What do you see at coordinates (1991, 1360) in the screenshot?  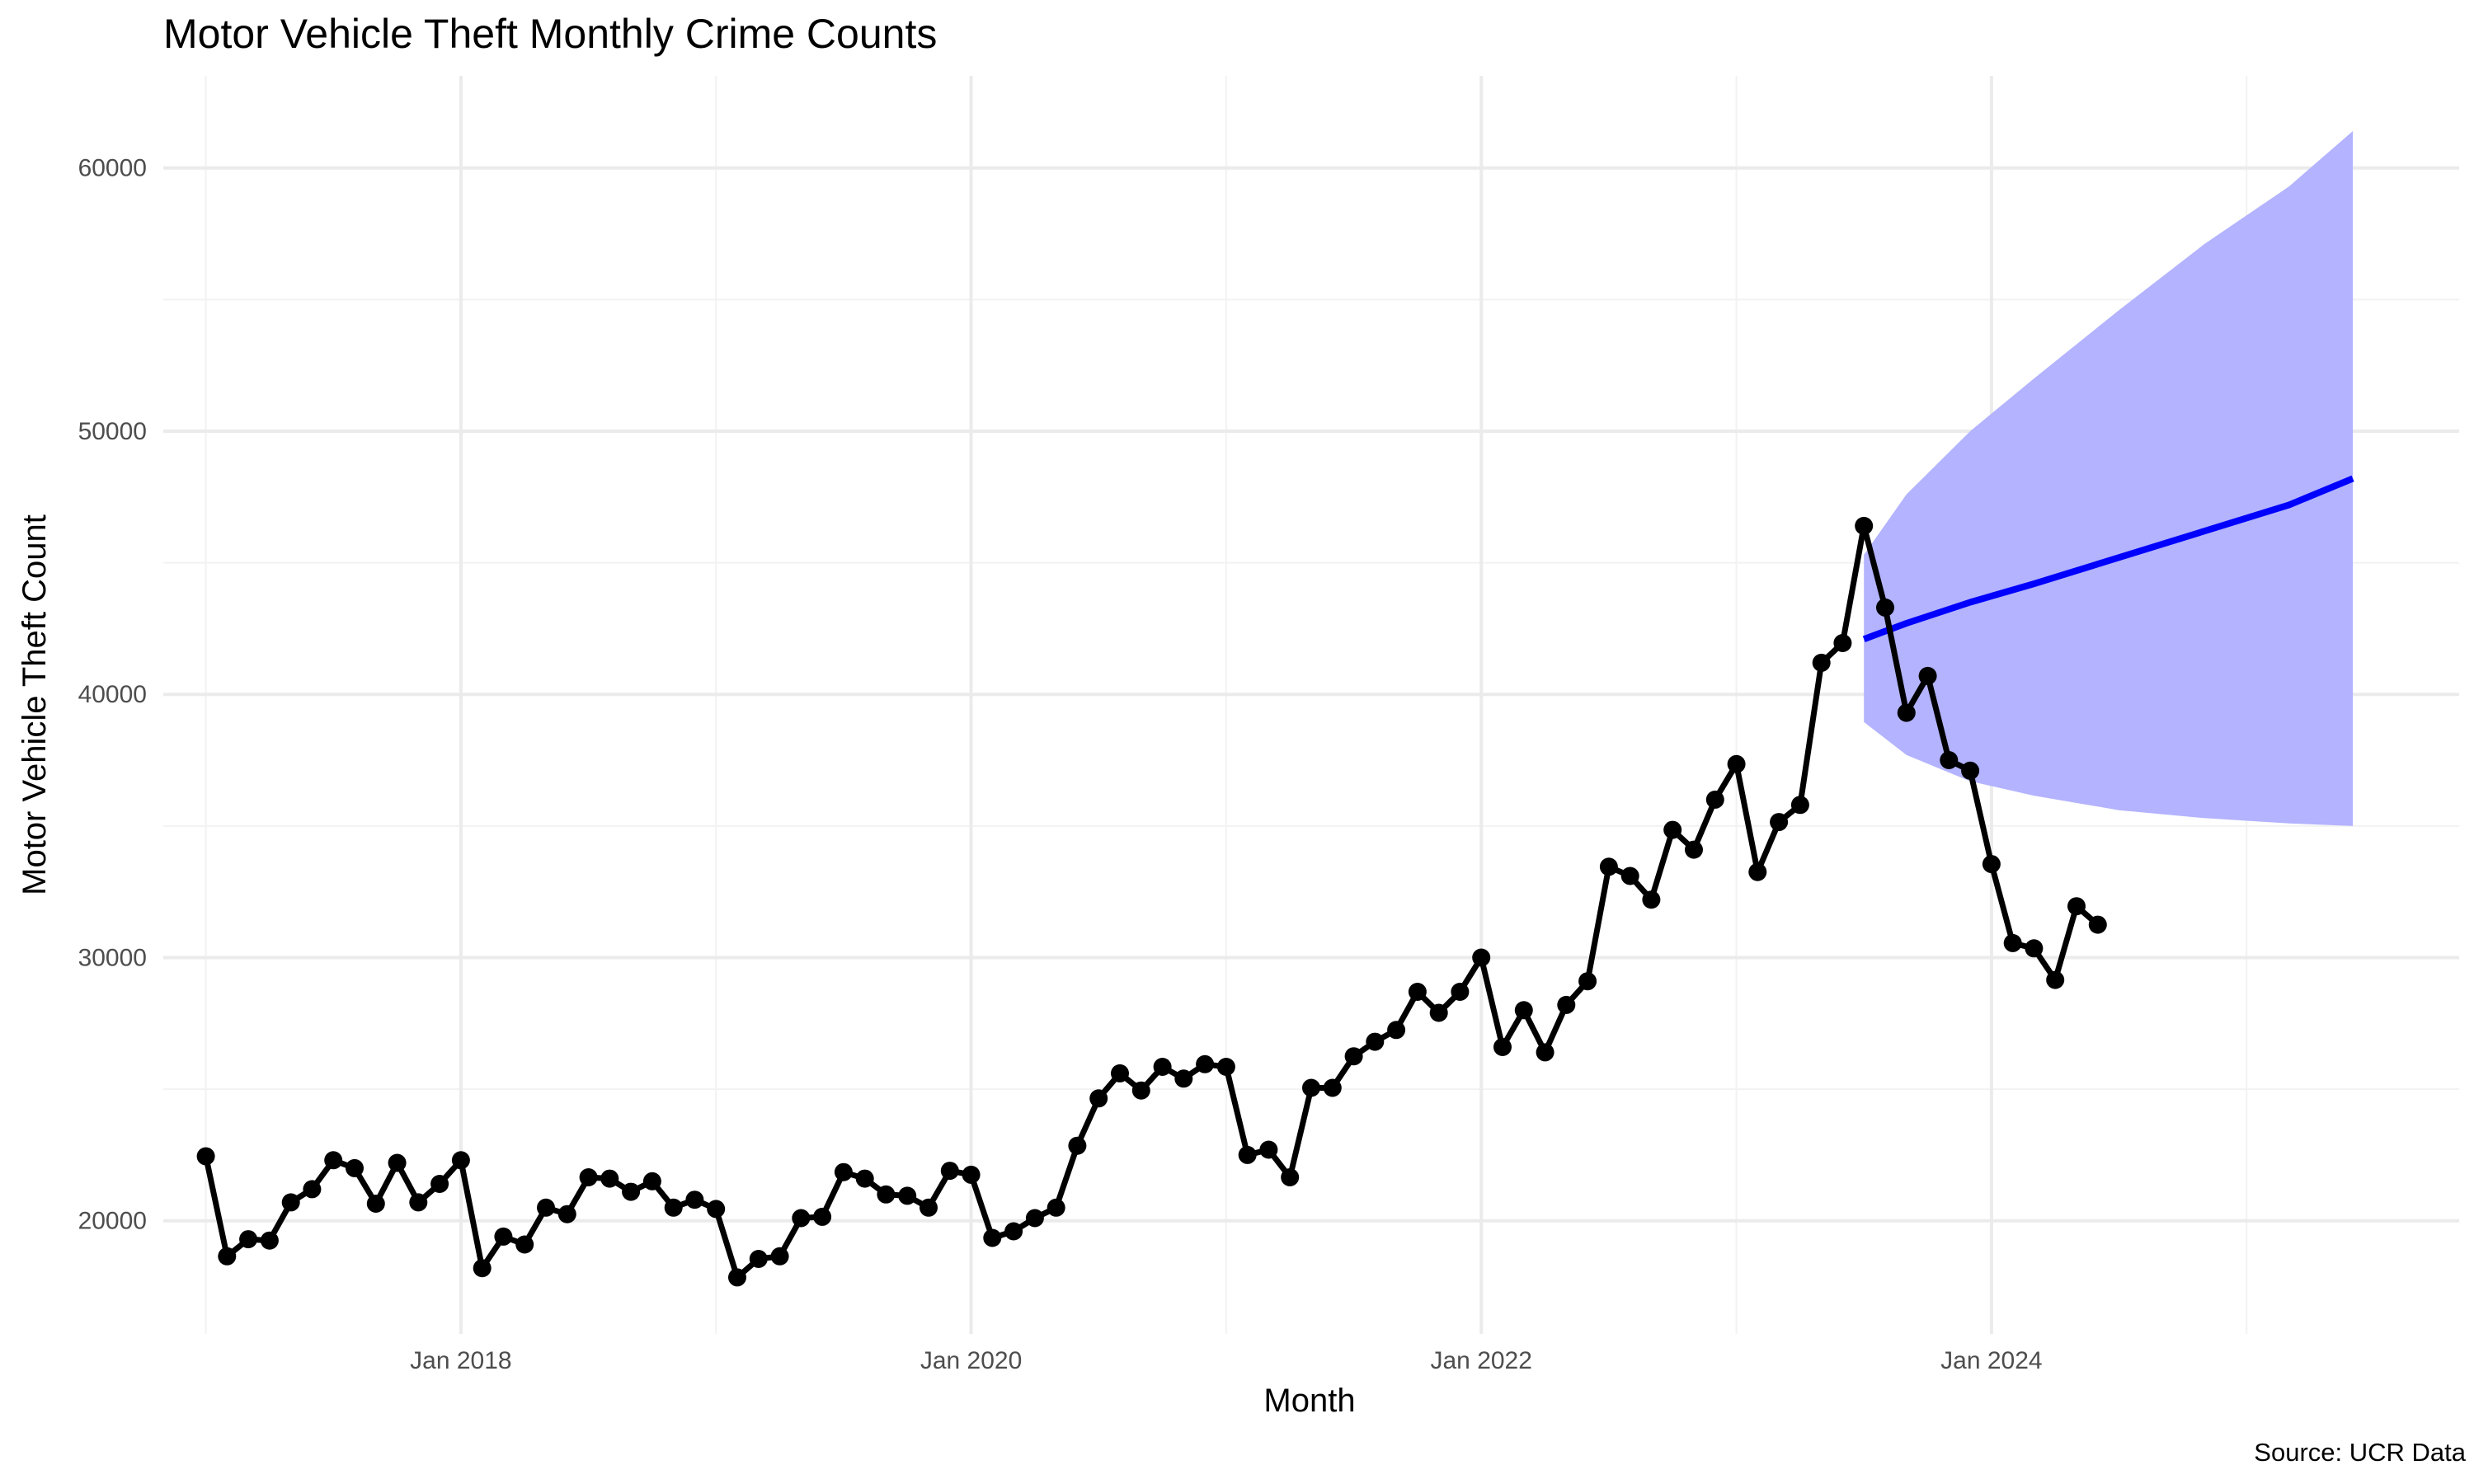 I see `x-tick-label: Jan 2024` at bounding box center [1991, 1360].